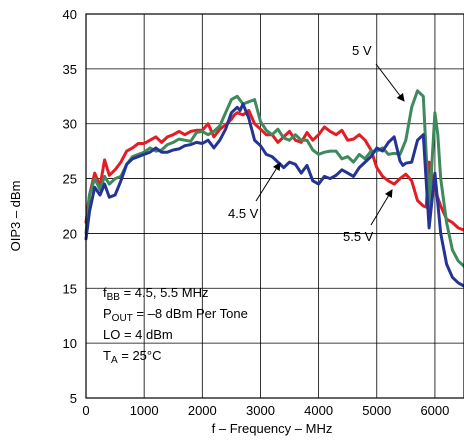 This screenshot has width=464, height=445. Describe the element at coordinates (155, 294) in the screenshot. I see `condition-fbb: fBB = 4.5, 5.5 MHz` at that location.